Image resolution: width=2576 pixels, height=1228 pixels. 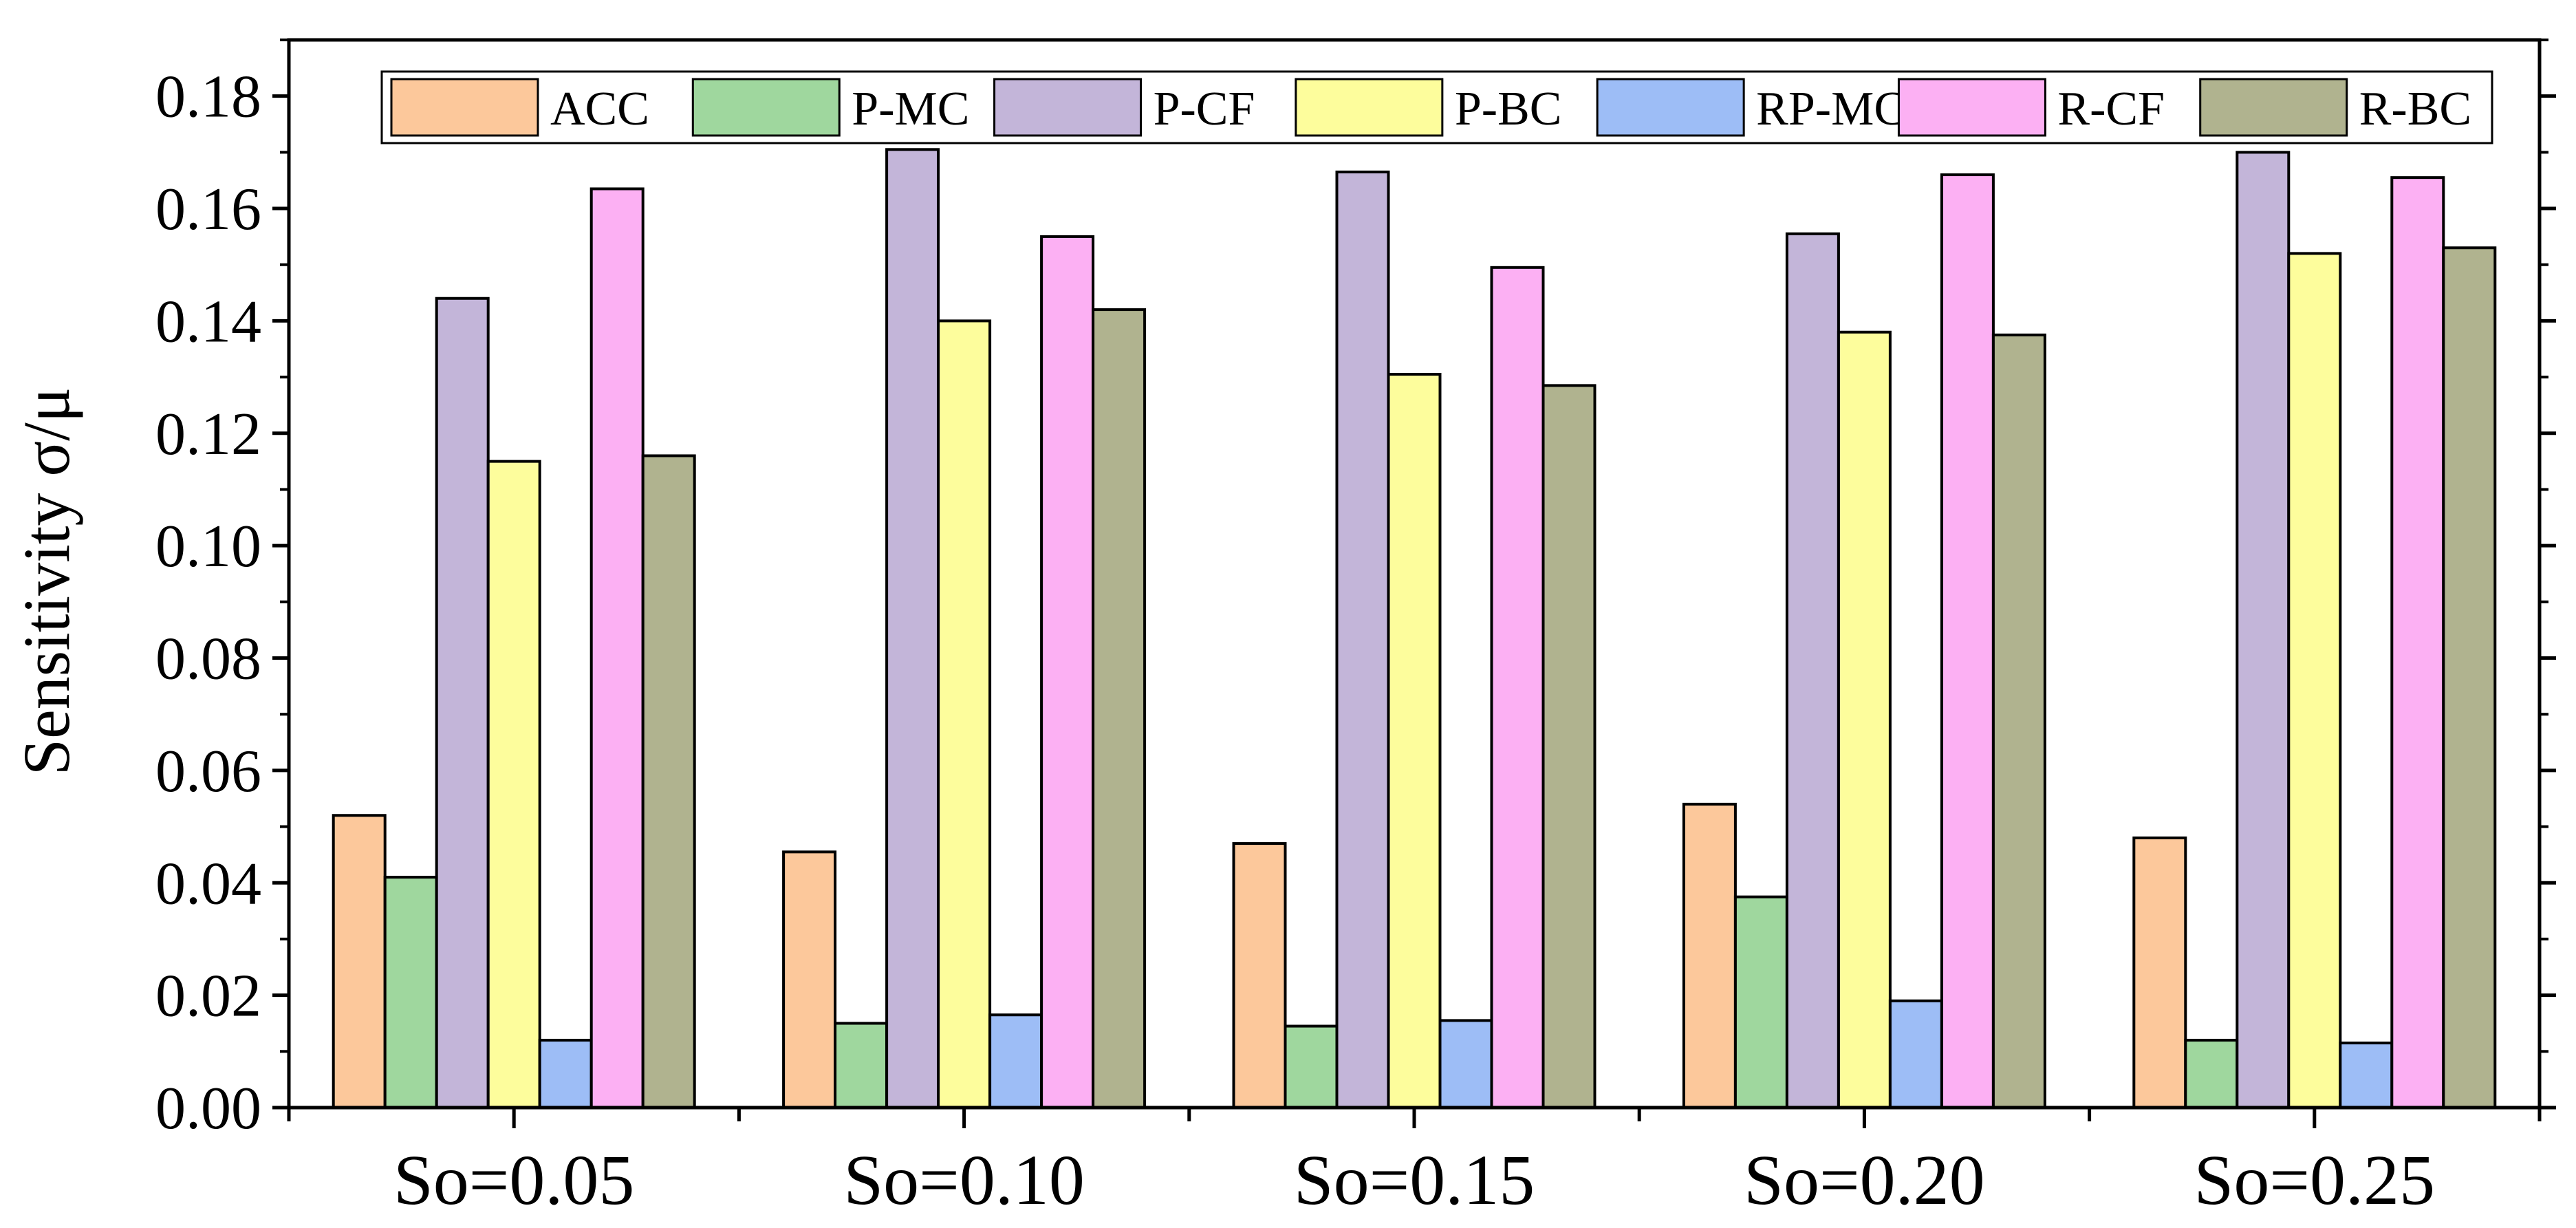 What do you see at coordinates (208, 1109) in the screenshot?
I see `y-tick-label: 0.00` at bounding box center [208, 1109].